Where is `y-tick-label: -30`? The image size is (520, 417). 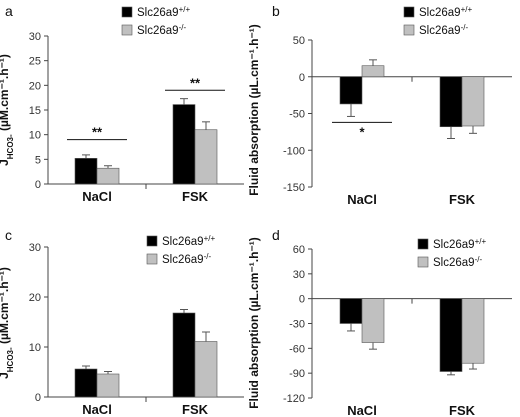 y-tick-label: -30 is located at coordinates (297, 325).